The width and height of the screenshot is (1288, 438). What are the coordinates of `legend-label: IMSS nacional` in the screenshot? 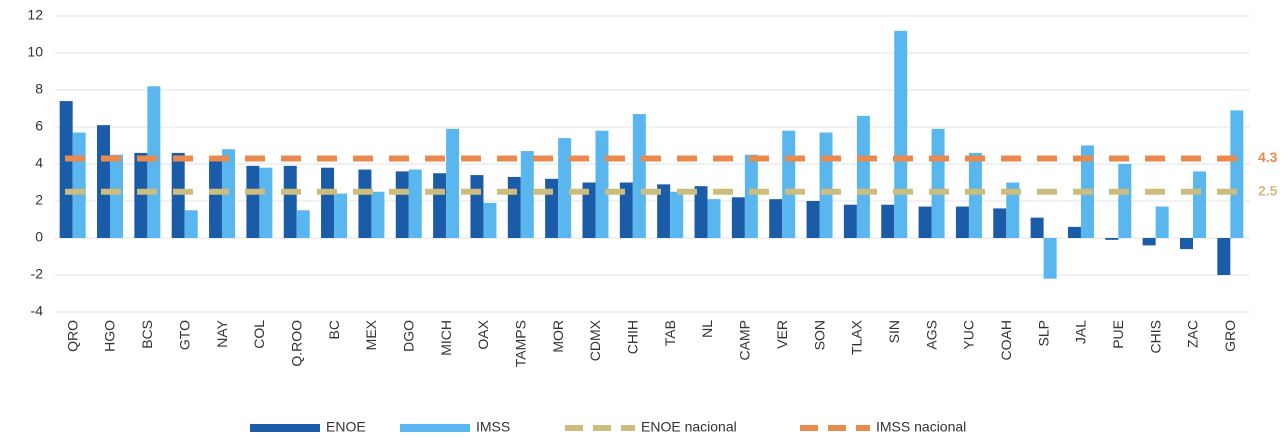 It's located at (921, 427).